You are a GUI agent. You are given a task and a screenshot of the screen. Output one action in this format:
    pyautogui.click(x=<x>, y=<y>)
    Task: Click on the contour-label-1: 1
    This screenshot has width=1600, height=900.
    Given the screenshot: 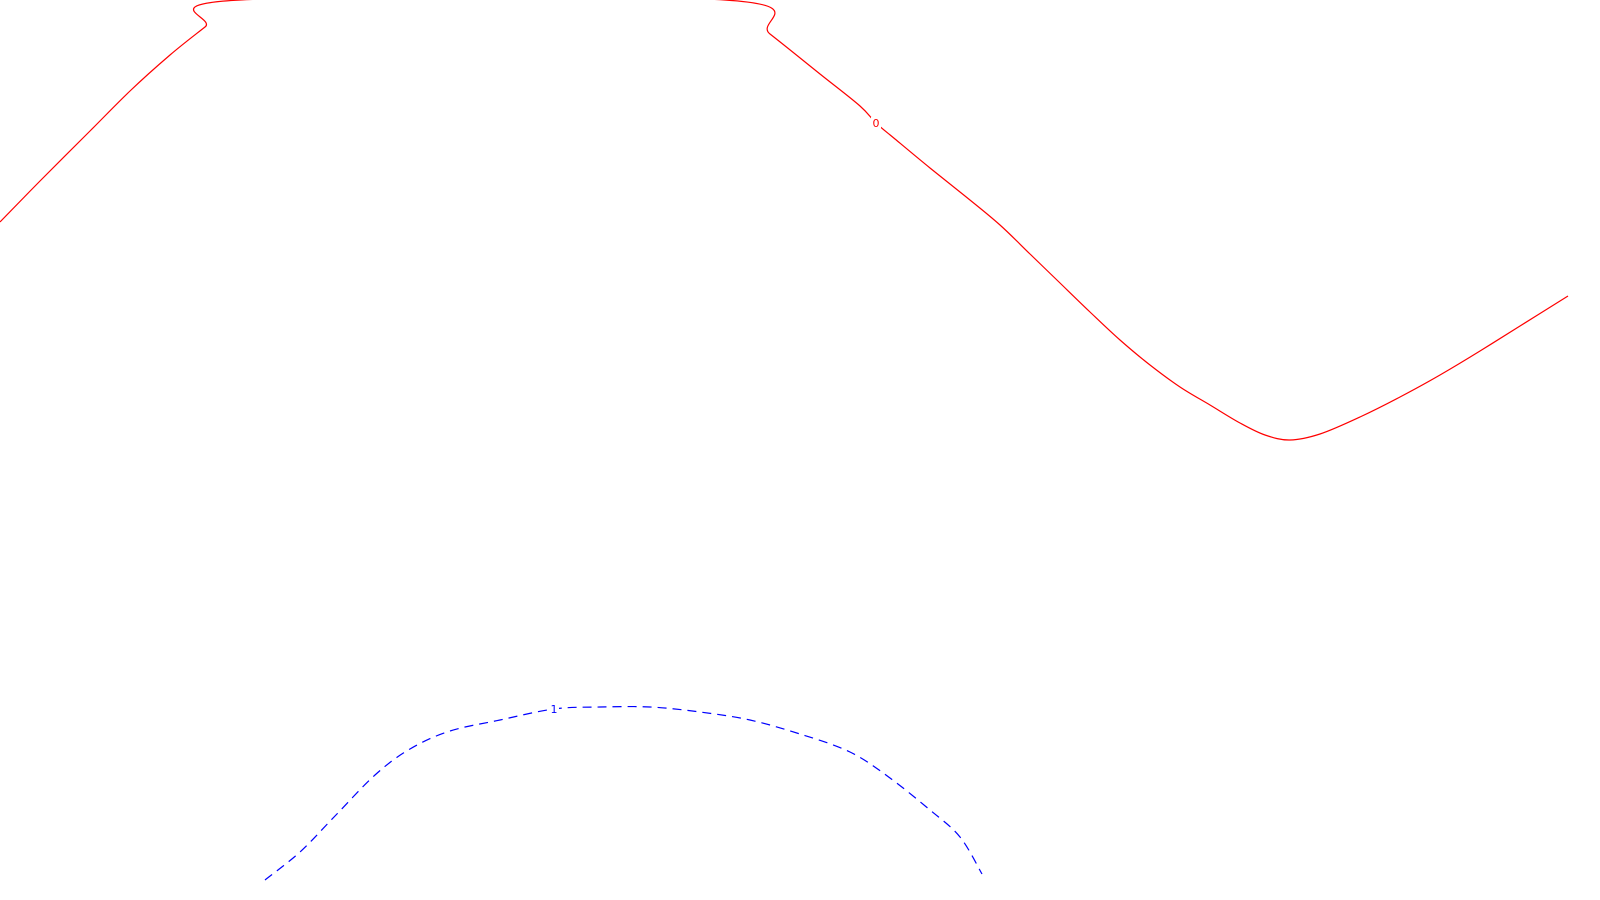 What is the action you would take?
    pyautogui.click(x=554, y=709)
    